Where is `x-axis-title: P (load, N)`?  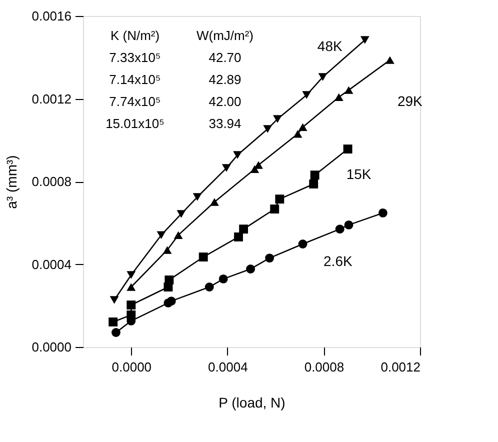 x-axis-title: P (load, N) is located at coordinates (252, 402).